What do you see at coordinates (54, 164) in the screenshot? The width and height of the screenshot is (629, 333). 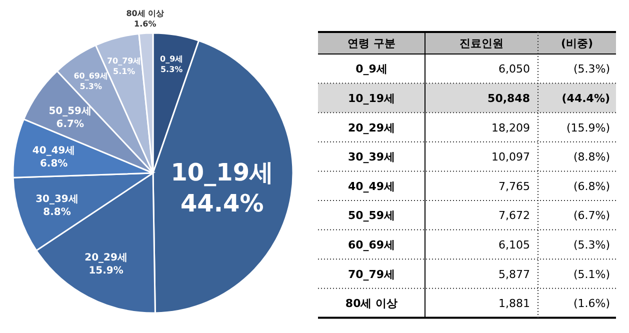 I see `data-label: 6.8%` at bounding box center [54, 164].